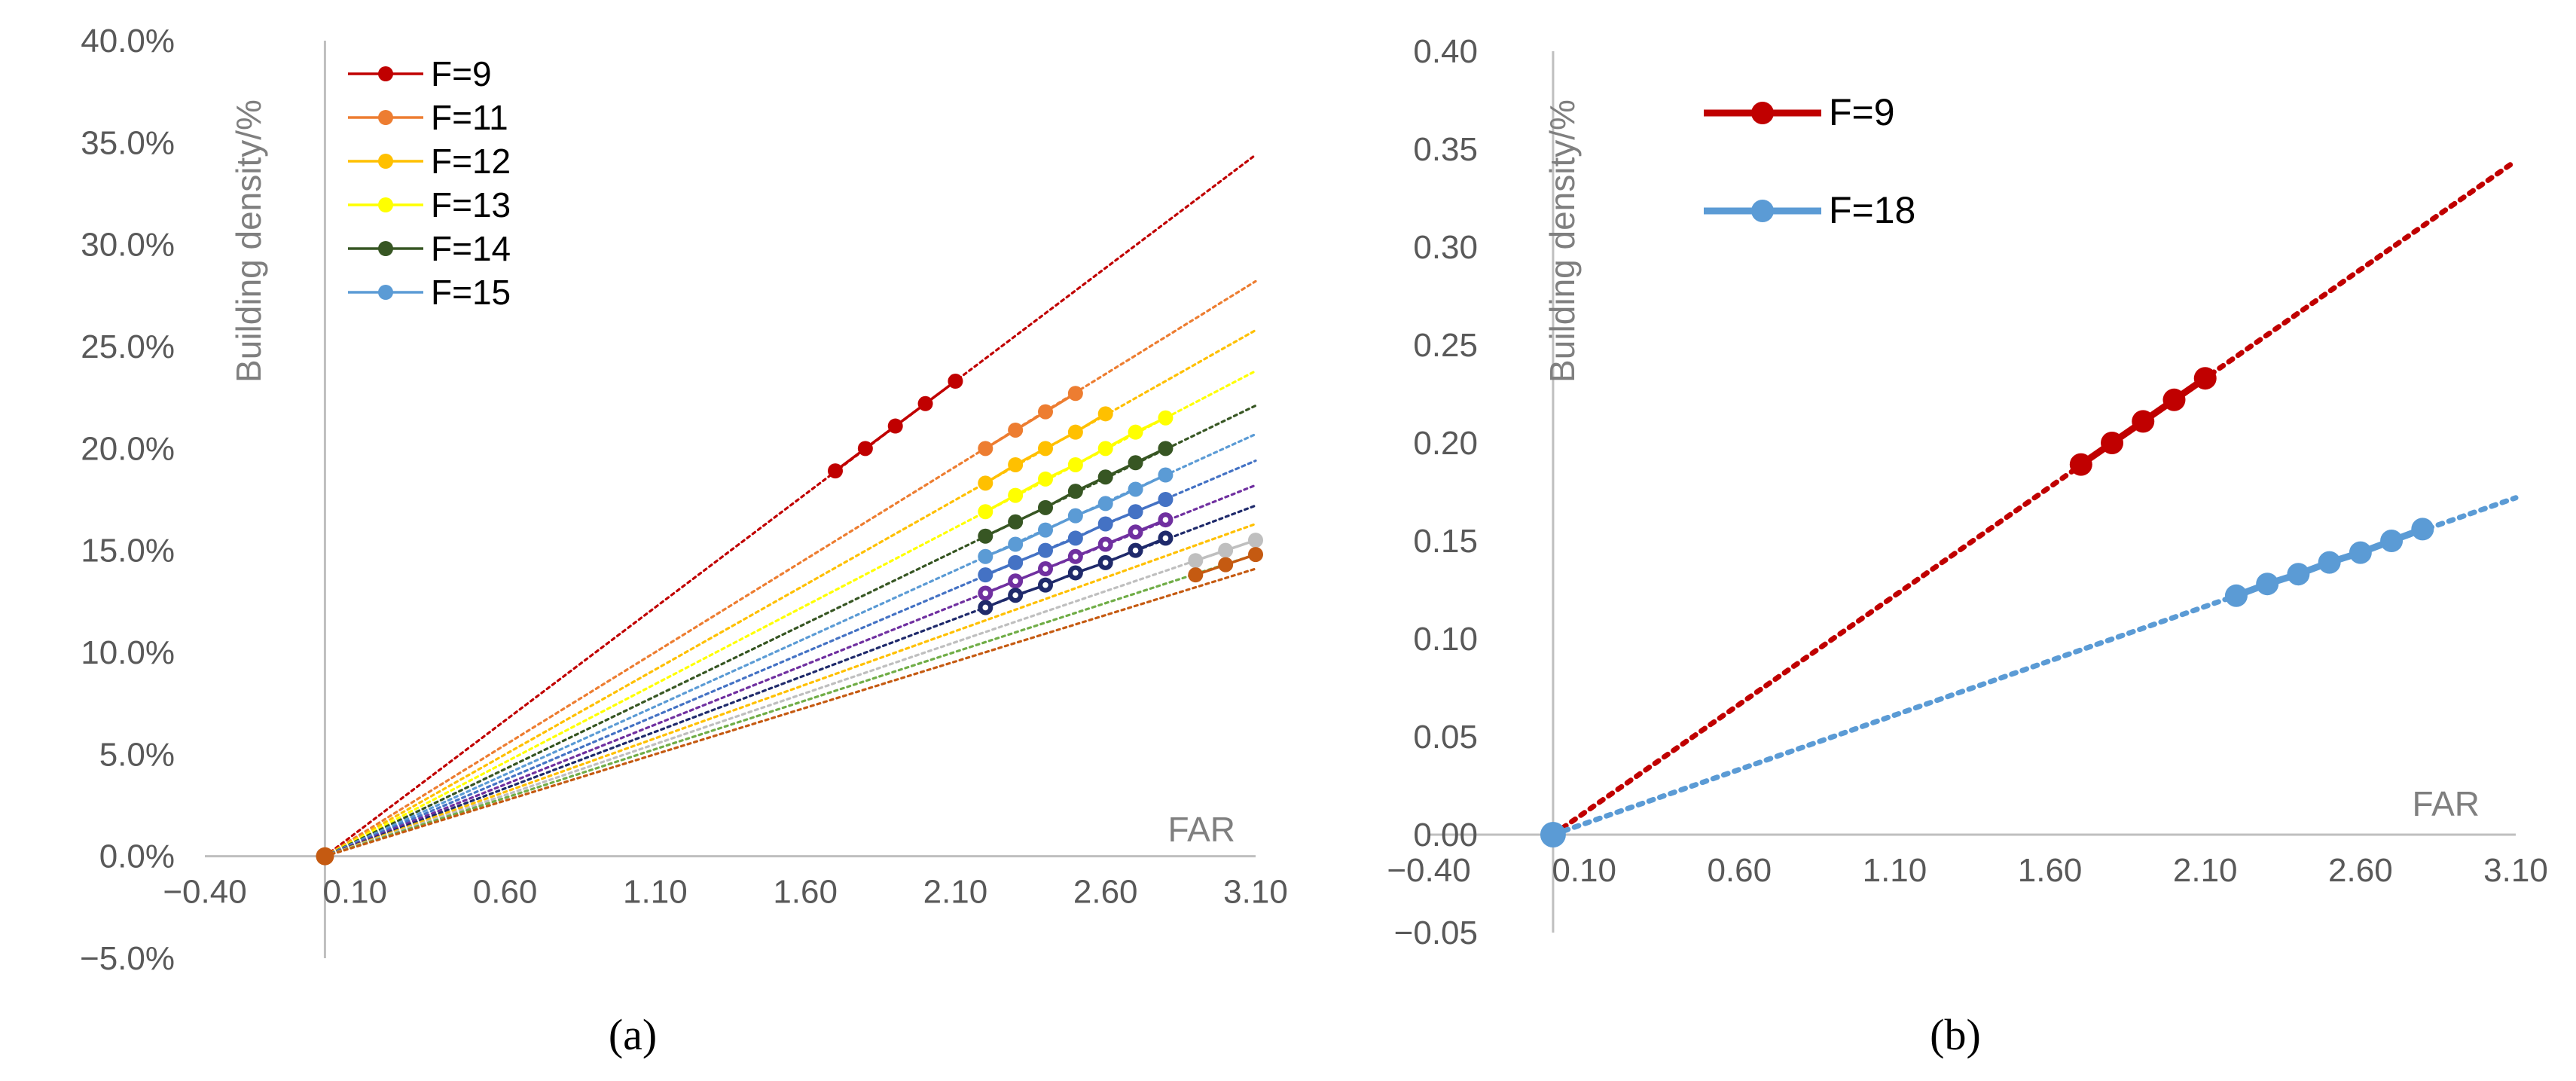 The height and width of the screenshot is (1081, 2576). What do you see at coordinates (248, 241) in the screenshot?
I see `chart-a-y-axis-title: Building density/%` at bounding box center [248, 241].